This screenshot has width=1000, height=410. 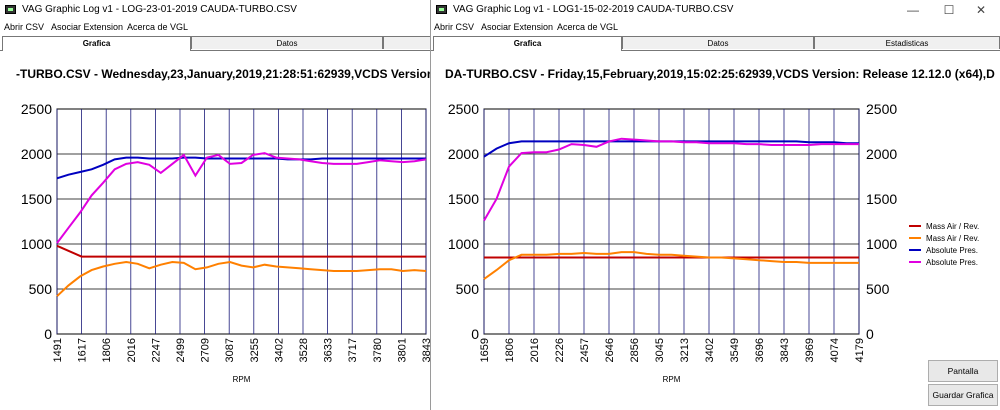 I want to click on x-tick-label: 3528, so click(x=304, y=350).